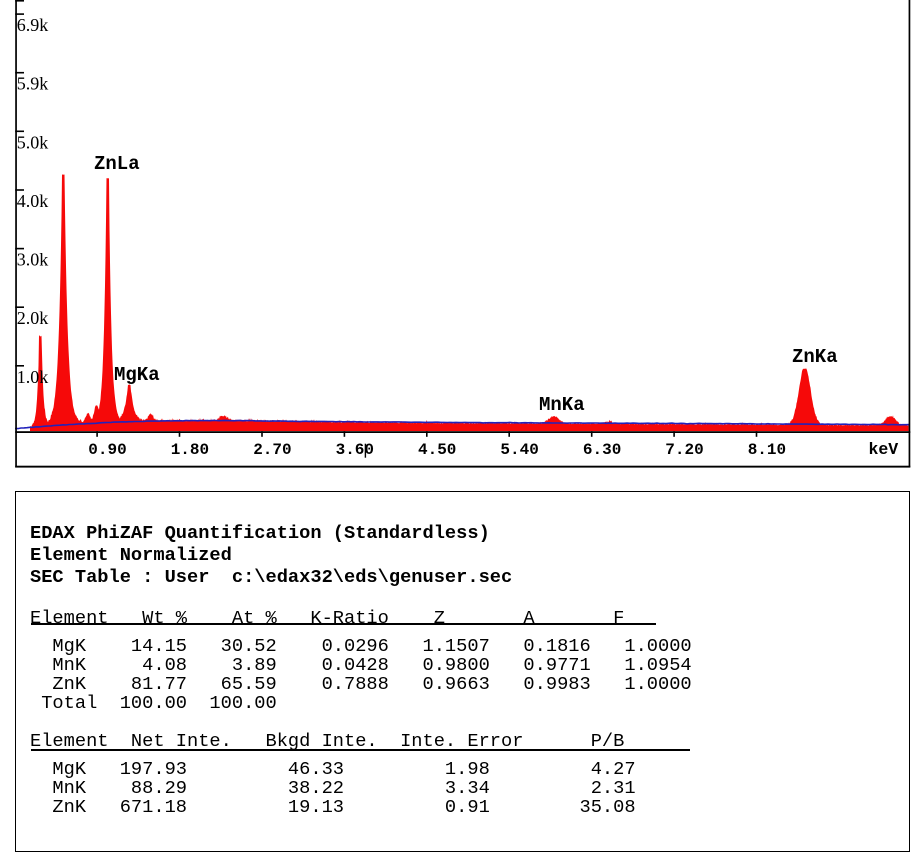  I want to click on svg-text: 4.0k, so click(33, 201).